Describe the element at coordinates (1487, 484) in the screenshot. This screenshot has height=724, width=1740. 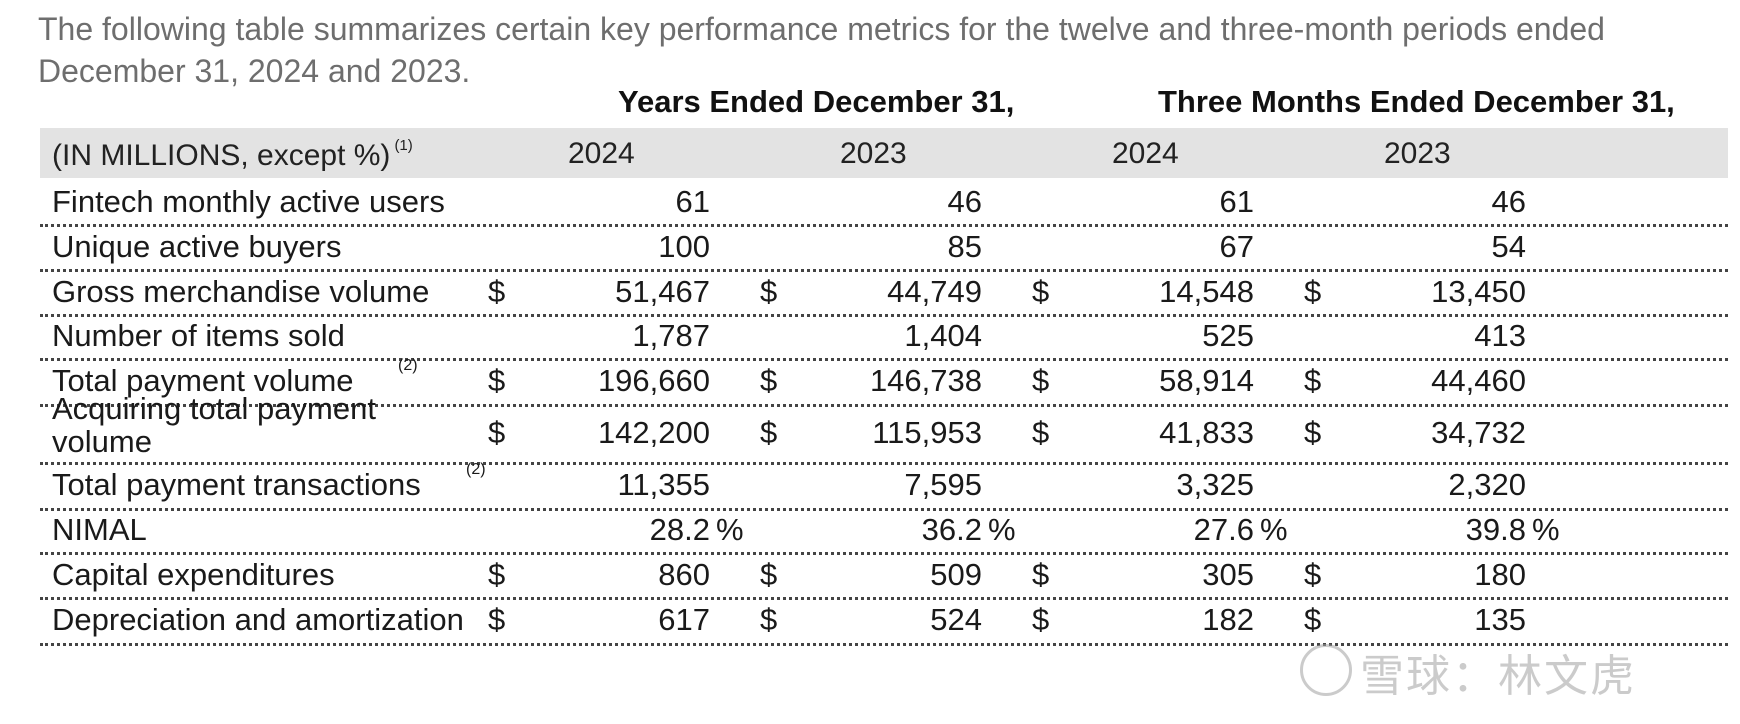
I see `cell-value: 2,320` at that location.